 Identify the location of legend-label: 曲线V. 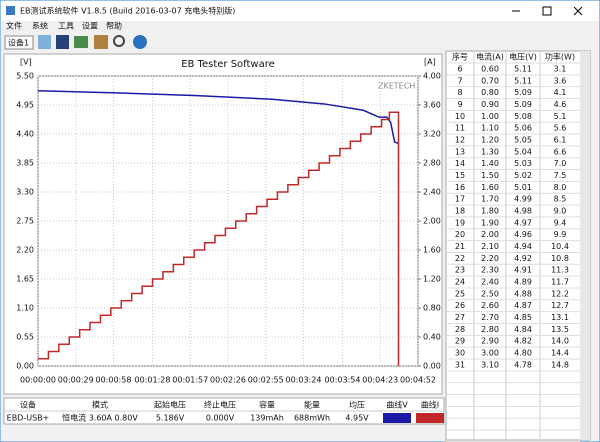
(397, 405).